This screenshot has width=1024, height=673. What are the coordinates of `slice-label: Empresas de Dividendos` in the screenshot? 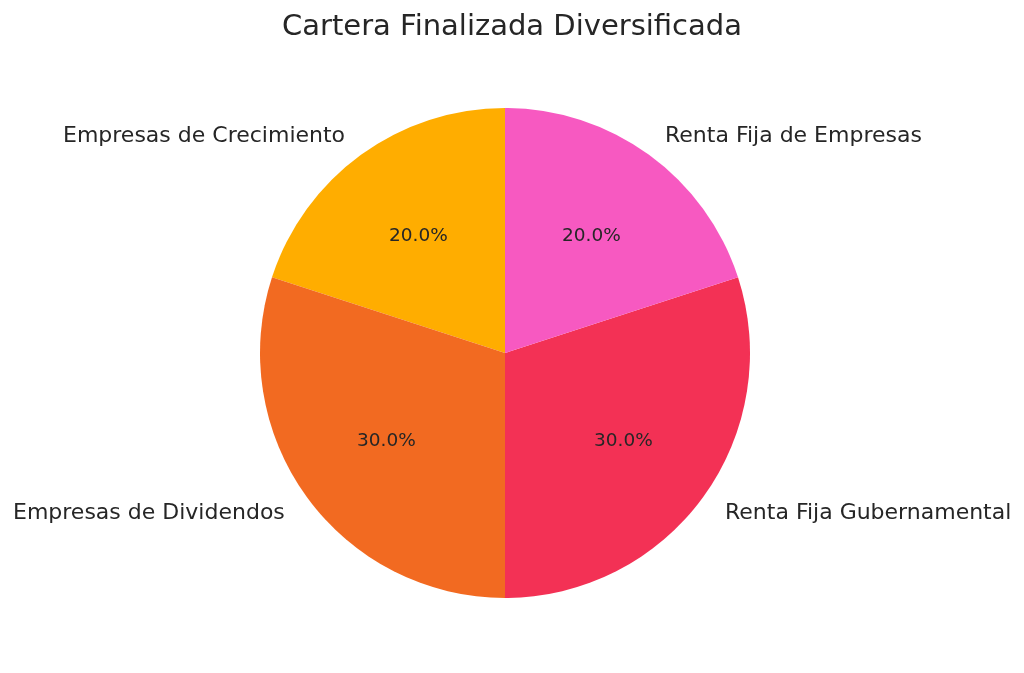 It's located at (149, 511).